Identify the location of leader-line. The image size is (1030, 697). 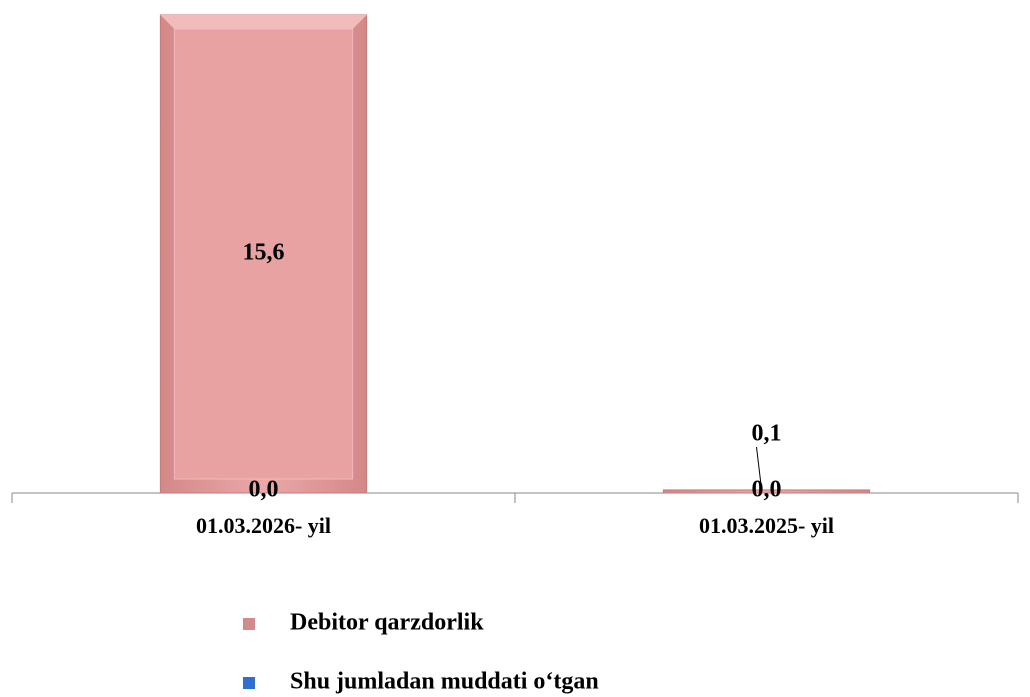
(759, 467).